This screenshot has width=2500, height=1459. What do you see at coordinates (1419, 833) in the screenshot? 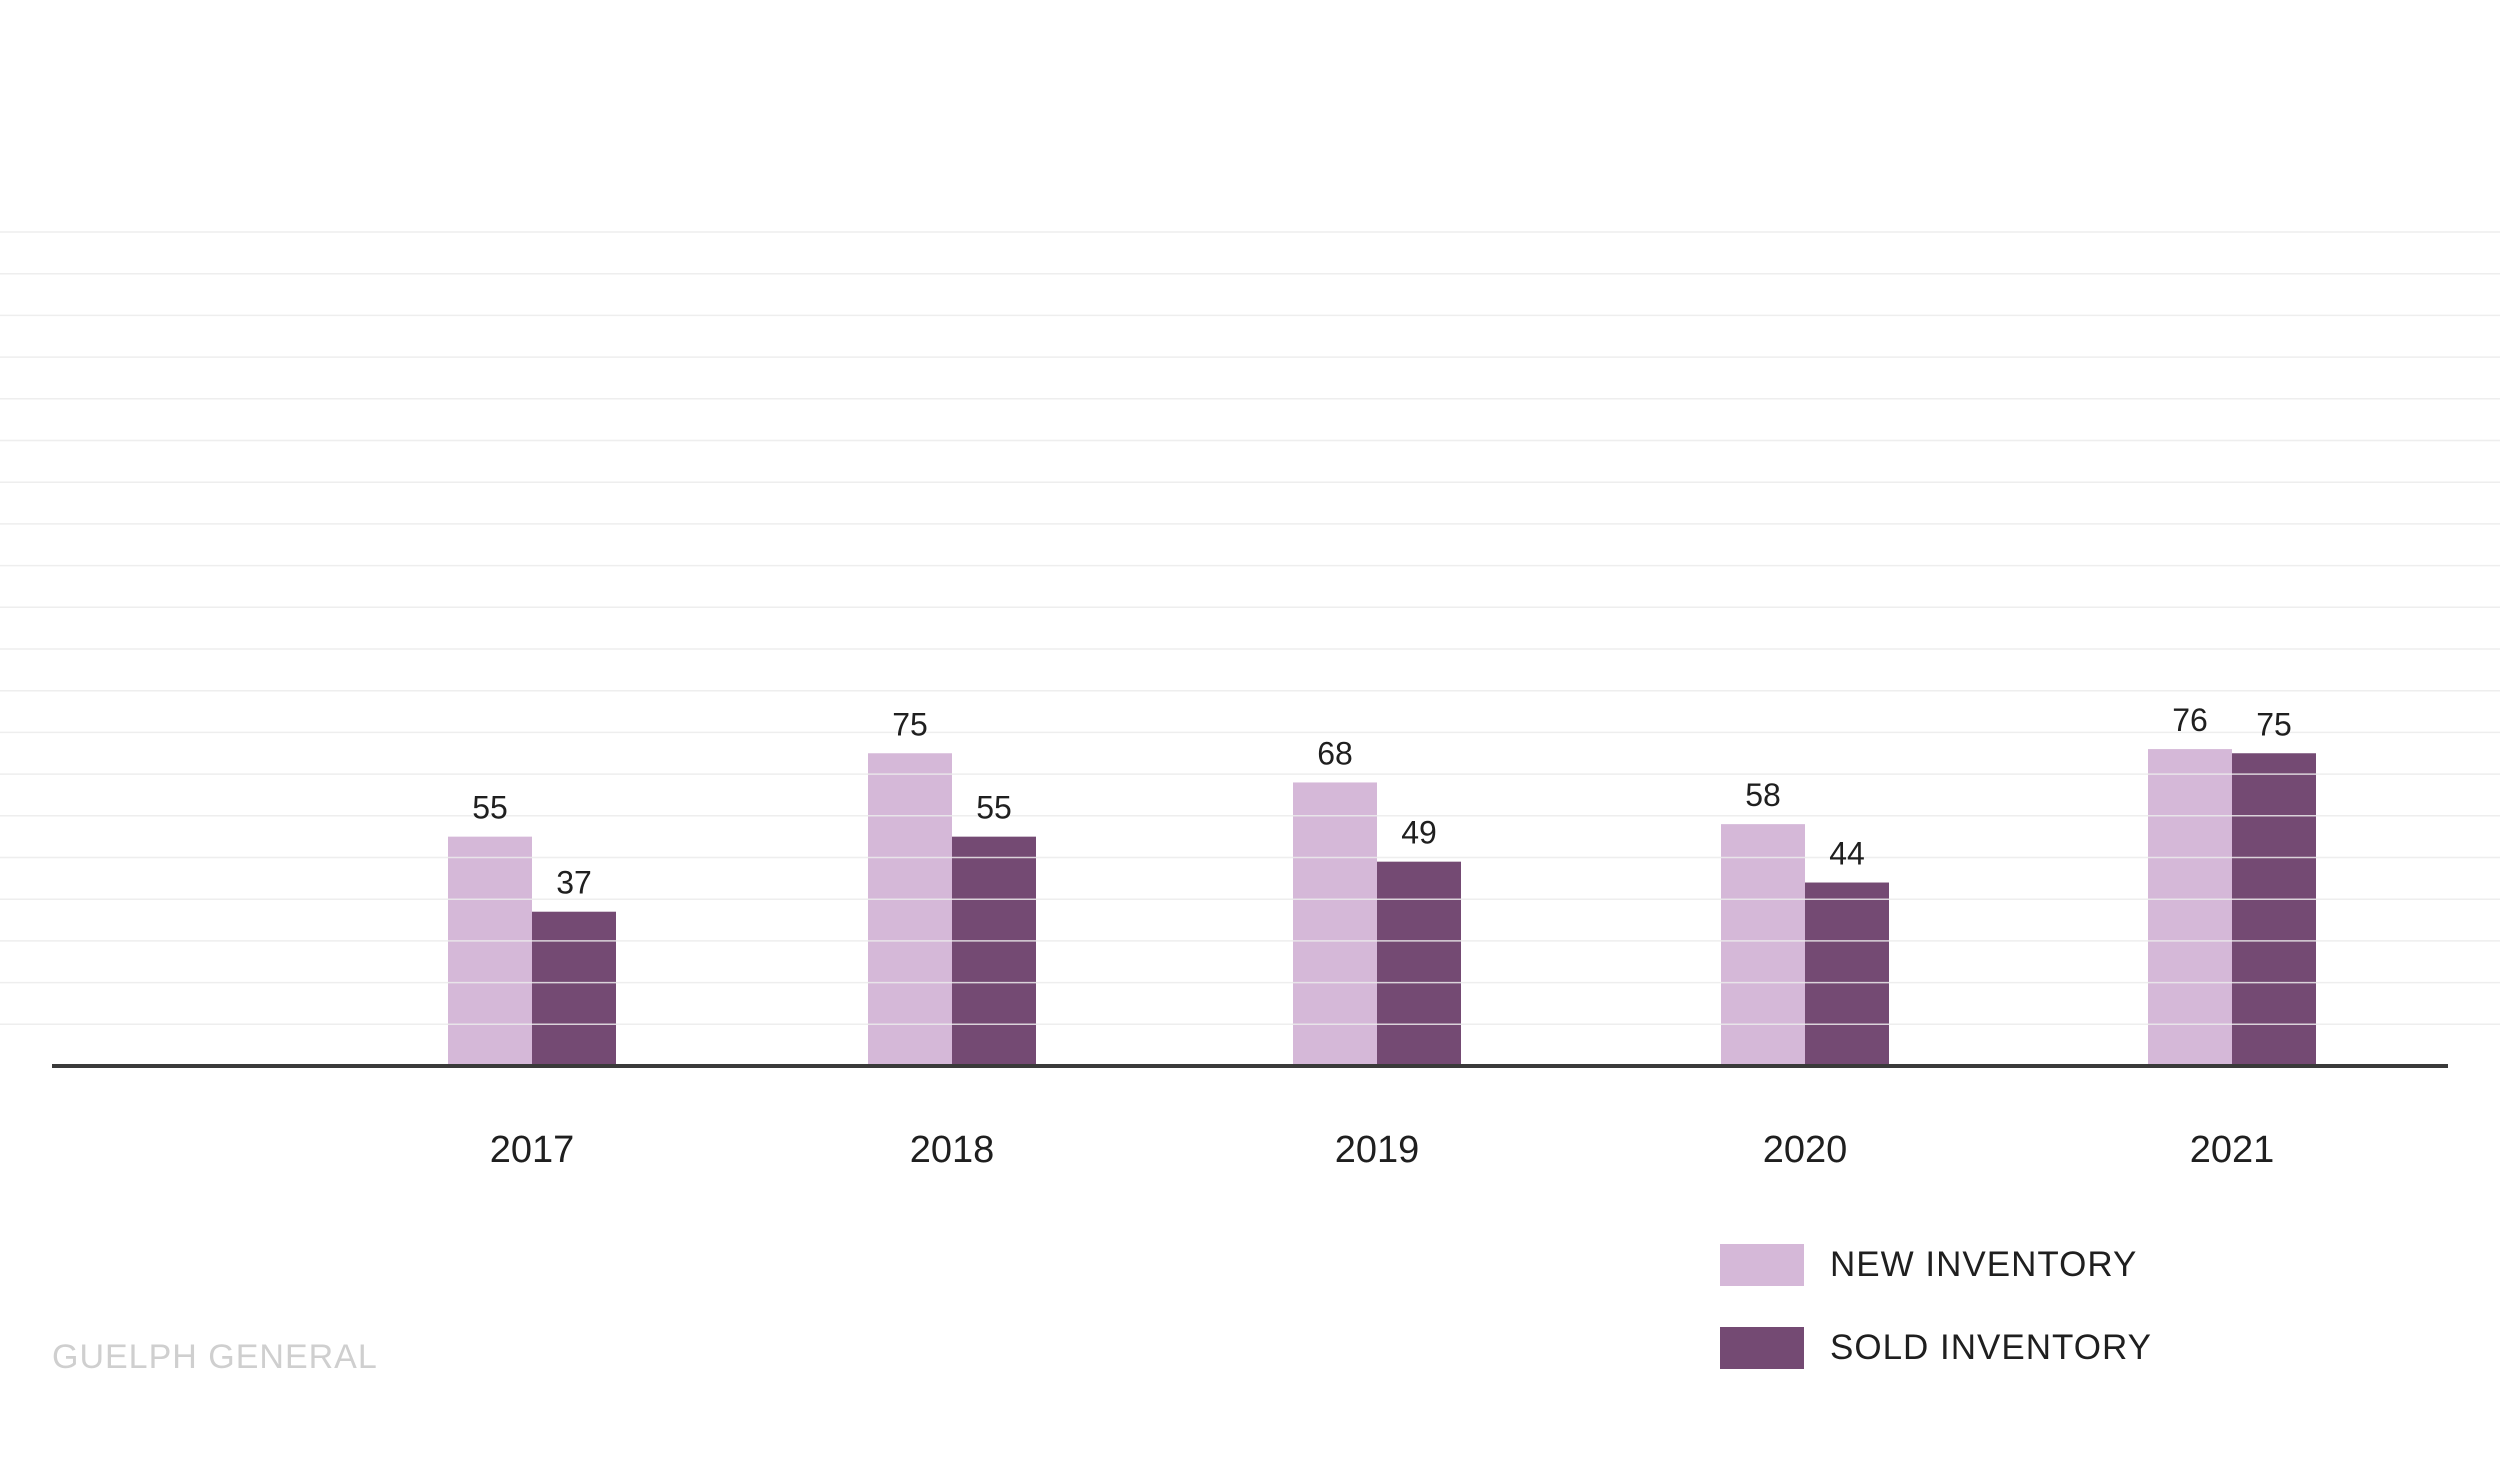
I see `data-label-sold-inventory-2019: 49` at bounding box center [1419, 833].